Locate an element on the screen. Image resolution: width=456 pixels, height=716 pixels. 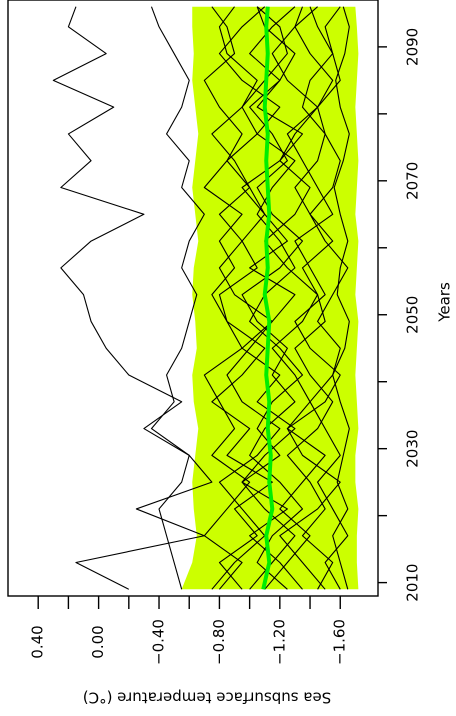
temp-tick-label-4: −1.20 is located at coordinates (279, 642).